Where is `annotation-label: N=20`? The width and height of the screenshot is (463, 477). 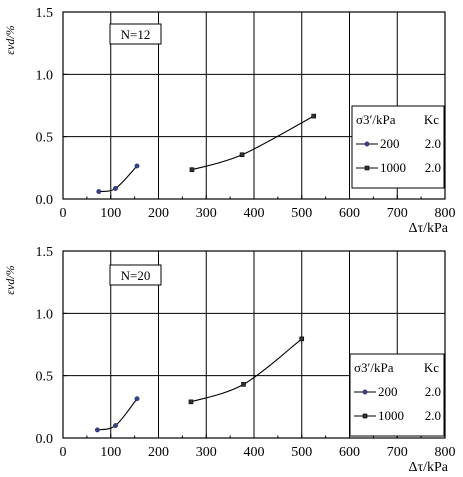 annotation-label: N=20 is located at coordinates (136, 275).